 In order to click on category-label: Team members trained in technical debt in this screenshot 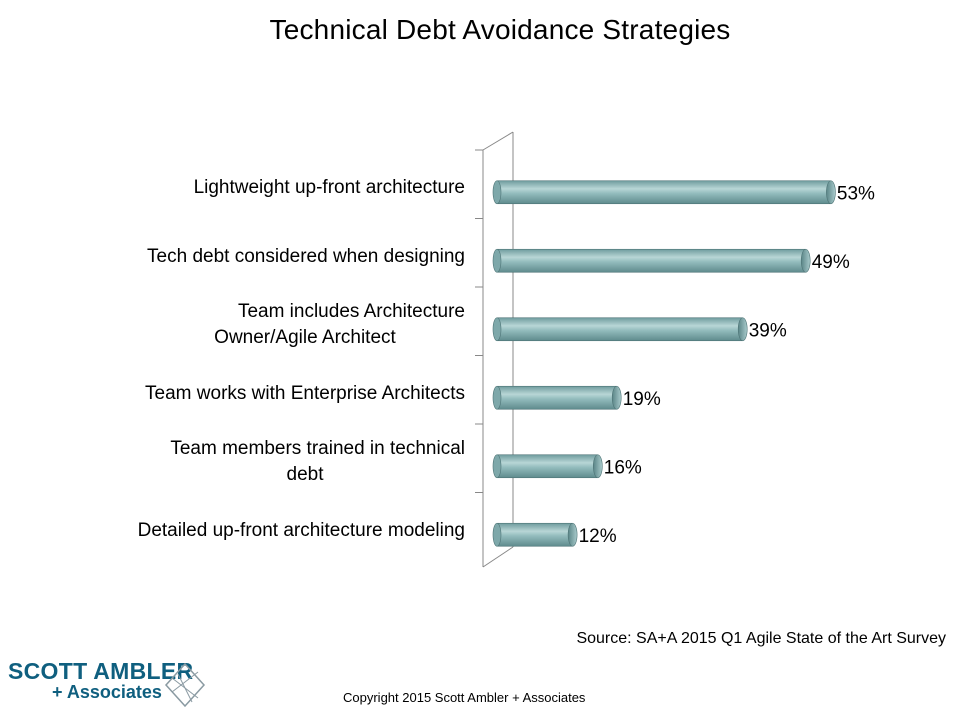, I will do `click(245, 462)`.